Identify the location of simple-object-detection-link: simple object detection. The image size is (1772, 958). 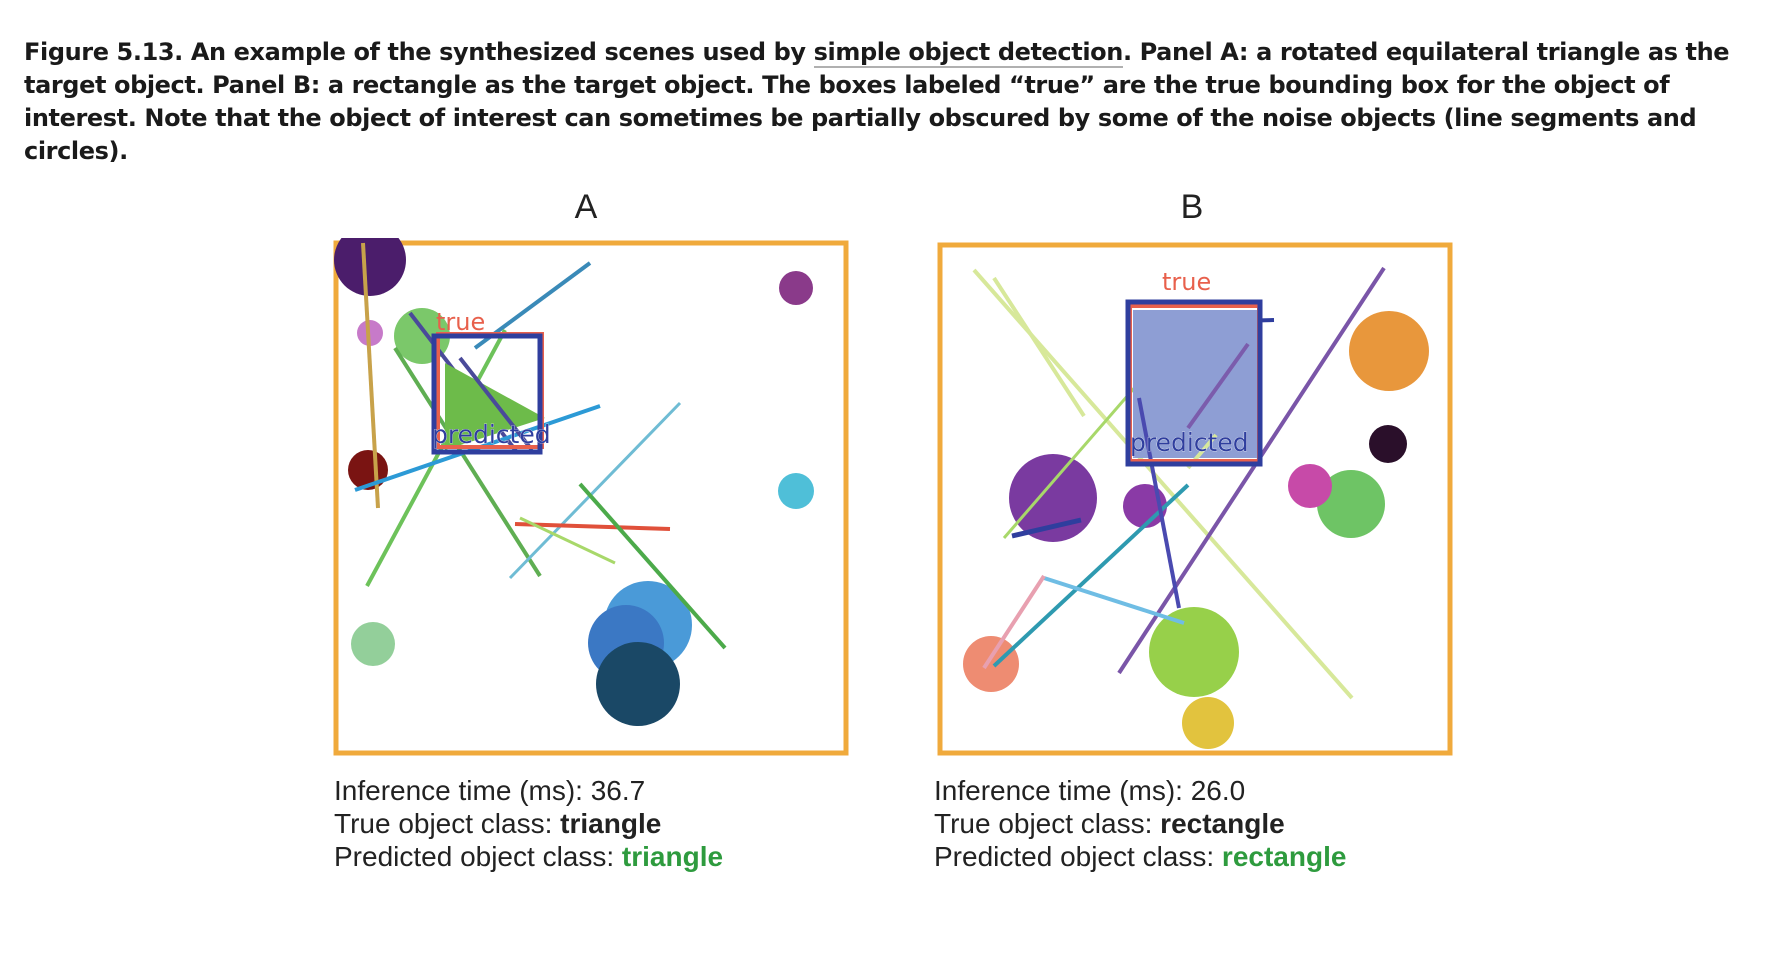
(968, 53).